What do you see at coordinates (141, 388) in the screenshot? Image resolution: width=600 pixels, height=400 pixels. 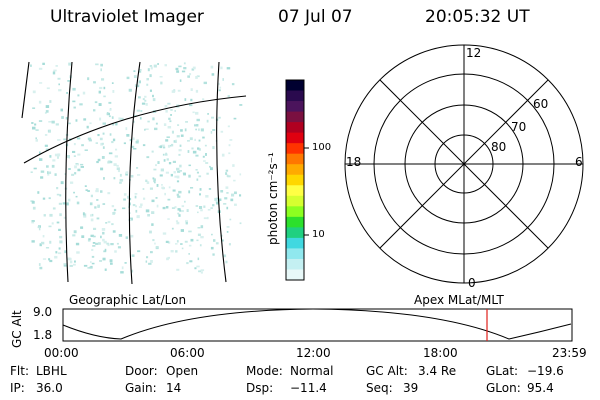 I see `status-gain-label: Gain:` at bounding box center [141, 388].